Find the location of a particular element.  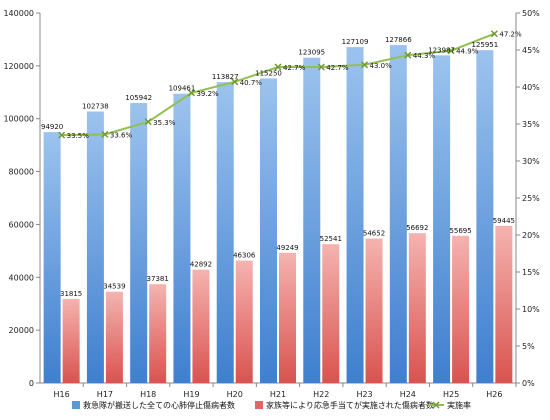

rate-value-label: 33.5% is located at coordinates (78, 136).